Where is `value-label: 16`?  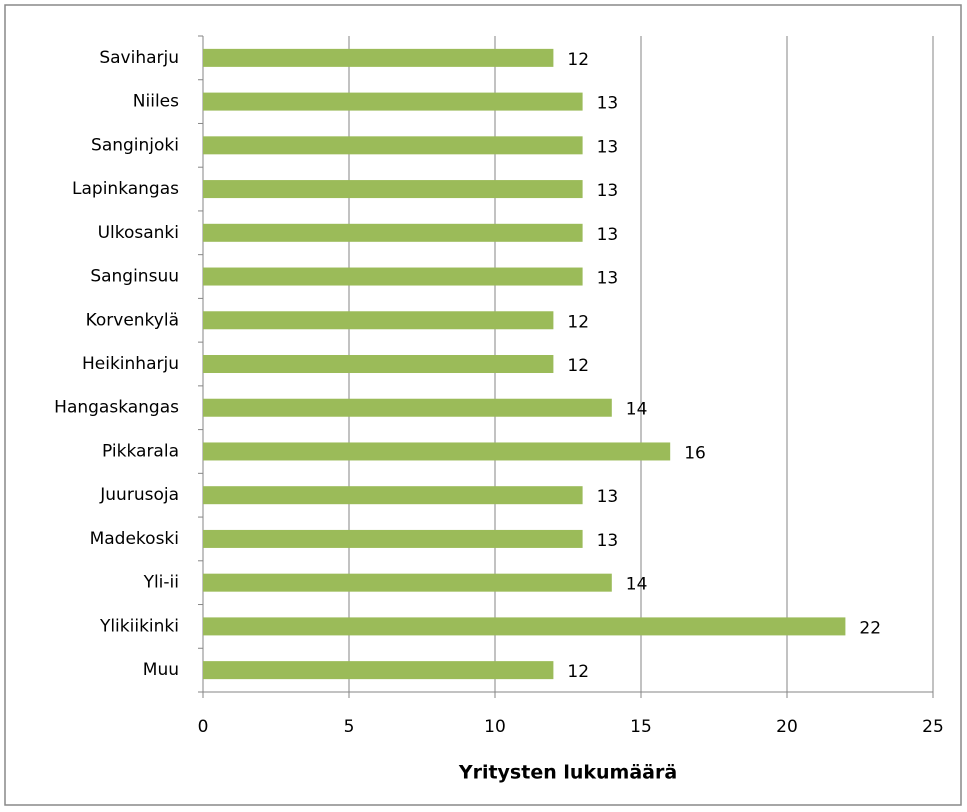 value-label: 16 is located at coordinates (695, 453).